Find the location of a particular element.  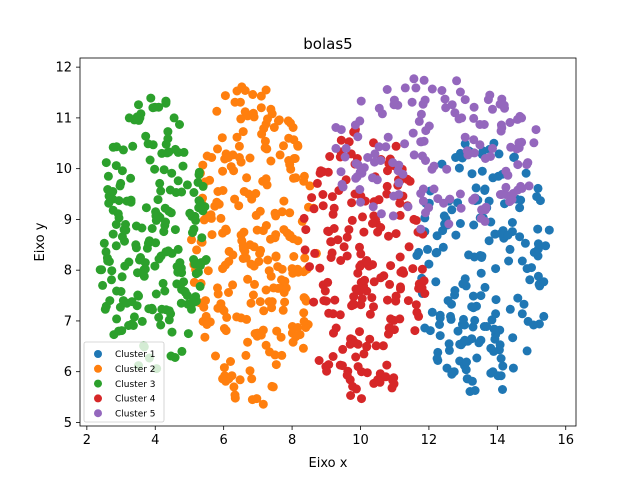

y-tick-label: 6 is located at coordinates (68, 372).